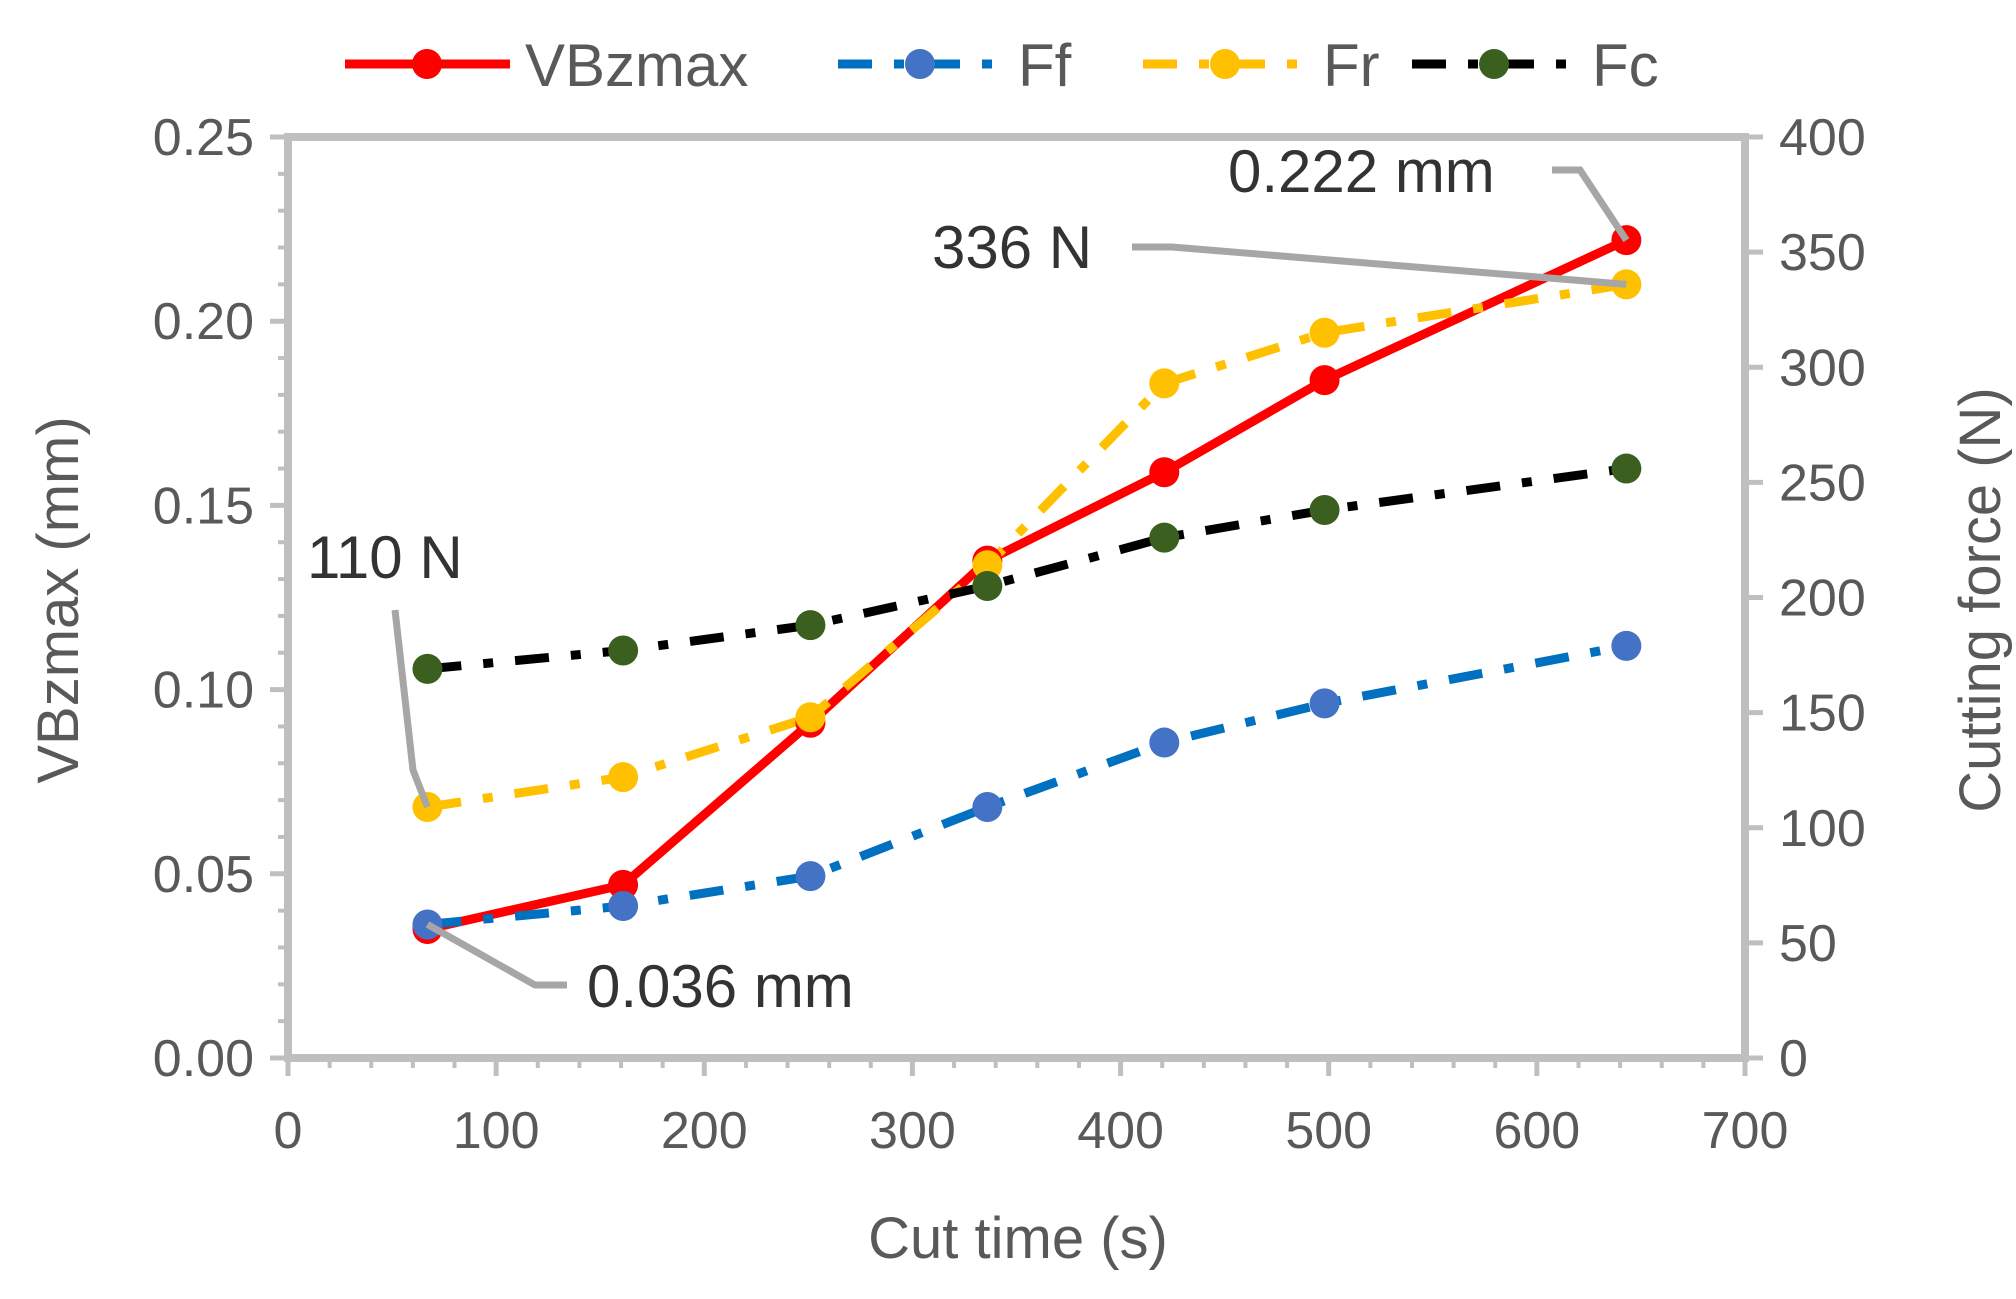 The height and width of the screenshot is (1299, 2016). I want to click on legend-label-fc: Fc, so click(1625, 65).